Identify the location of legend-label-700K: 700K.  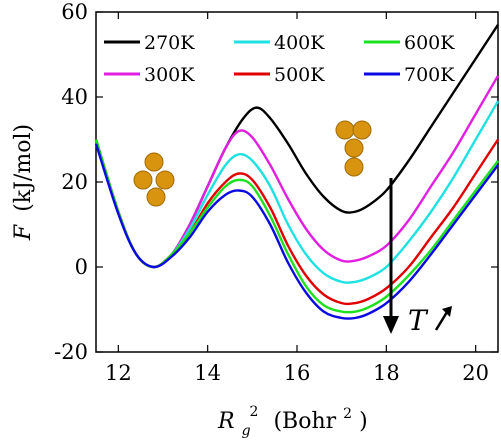
(429, 75).